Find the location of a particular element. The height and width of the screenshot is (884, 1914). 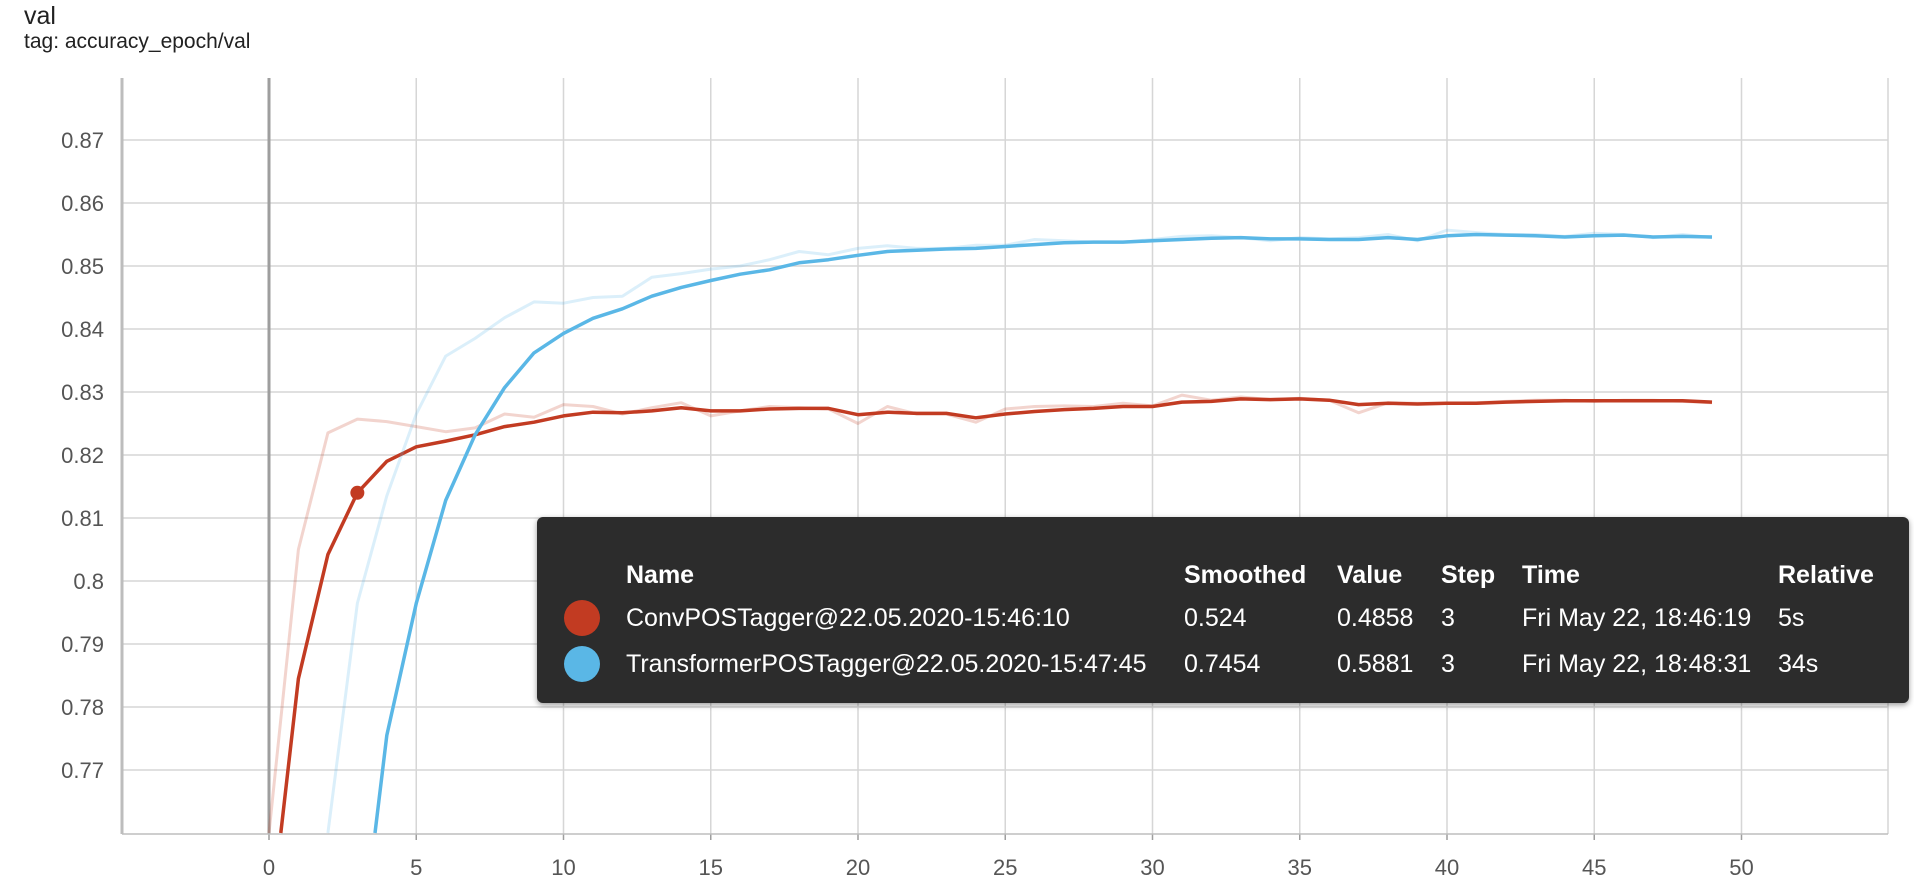

tooltip-header-smoothed: Smoothed is located at coordinates (1245, 575).